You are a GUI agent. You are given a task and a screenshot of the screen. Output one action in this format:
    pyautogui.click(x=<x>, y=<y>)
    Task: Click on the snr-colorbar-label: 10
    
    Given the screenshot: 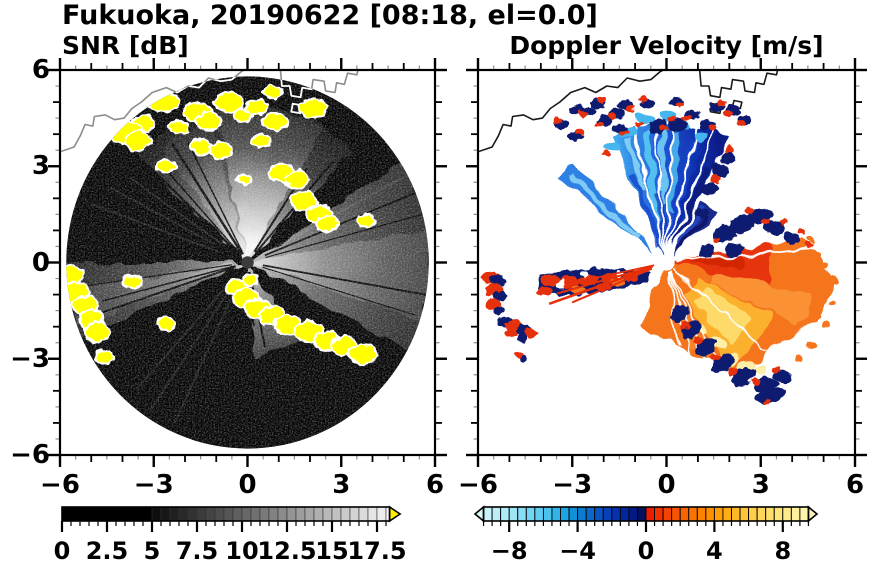 What is the action you would take?
    pyautogui.click(x=242, y=551)
    